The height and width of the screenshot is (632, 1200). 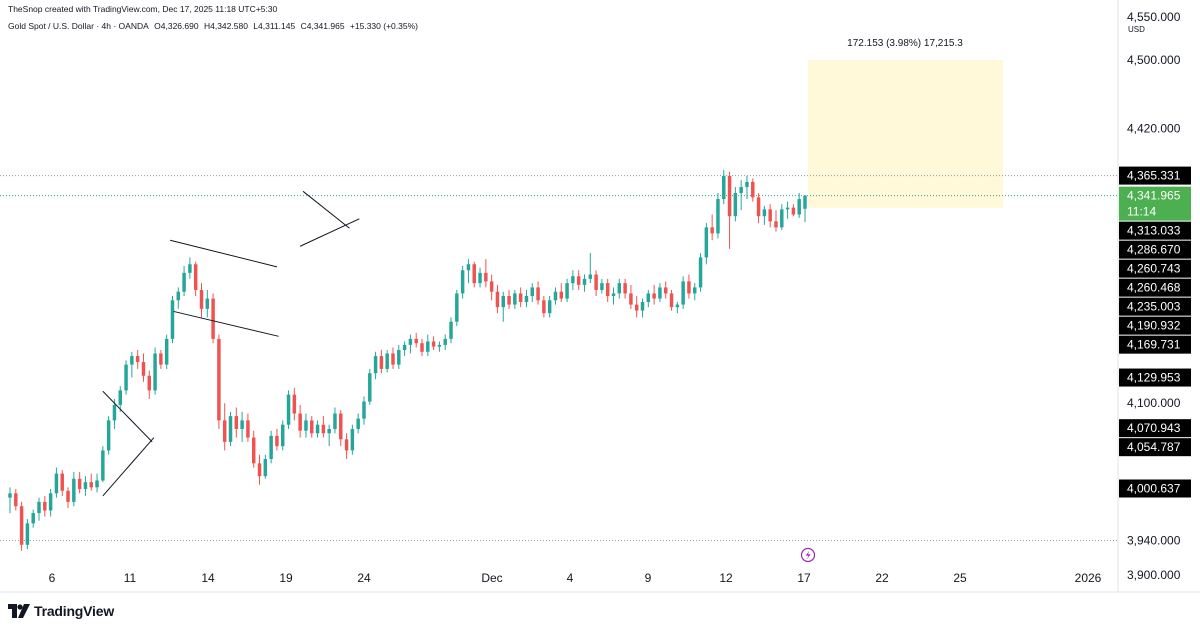 What do you see at coordinates (905, 134) in the screenshot?
I see `price-range-box` at bounding box center [905, 134].